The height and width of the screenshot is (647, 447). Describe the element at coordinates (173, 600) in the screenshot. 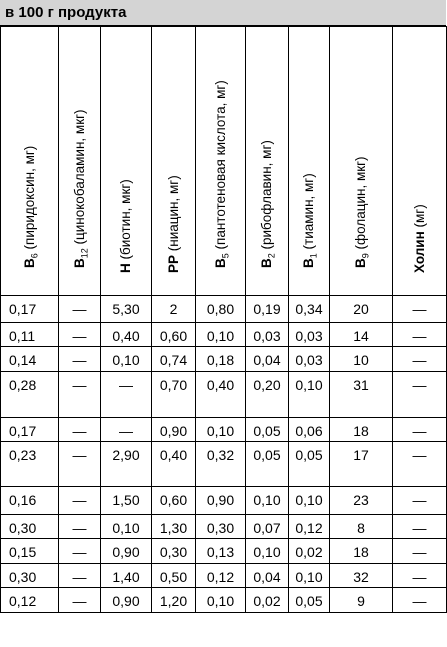

I see `table-cell: 1,20` at that location.